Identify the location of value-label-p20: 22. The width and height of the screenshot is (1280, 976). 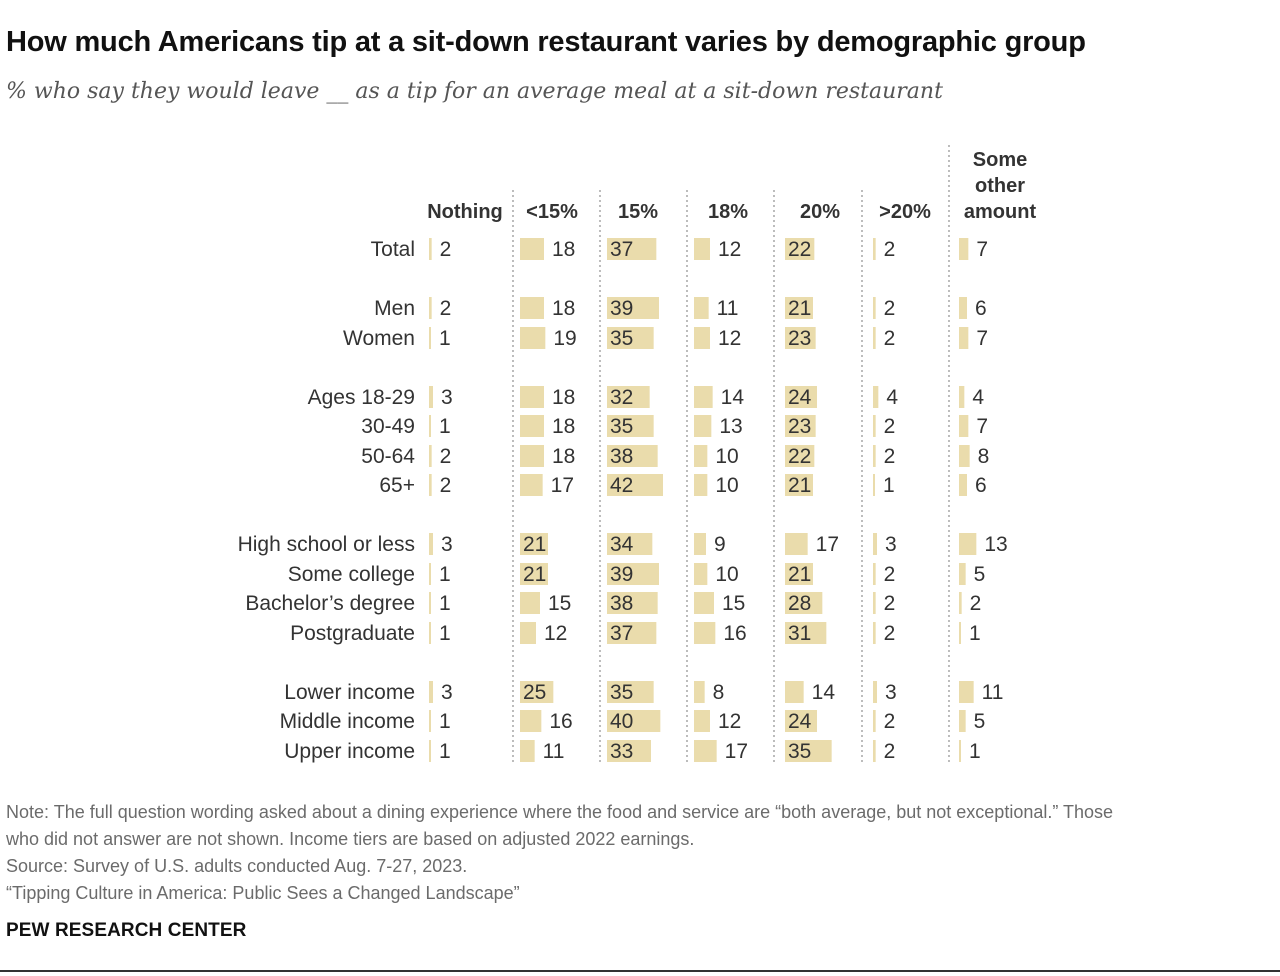
(799, 456).